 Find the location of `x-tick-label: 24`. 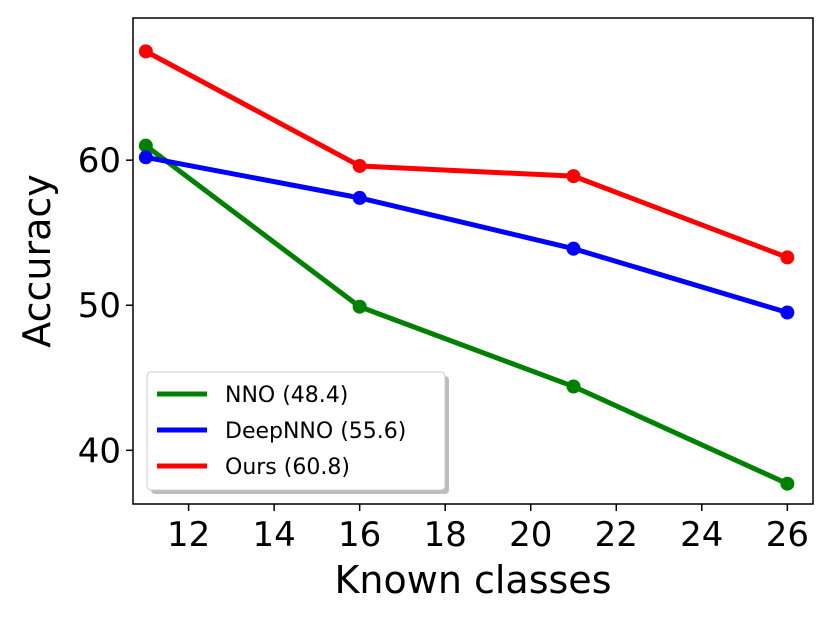

x-tick-label: 24 is located at coordinates (701, 535).